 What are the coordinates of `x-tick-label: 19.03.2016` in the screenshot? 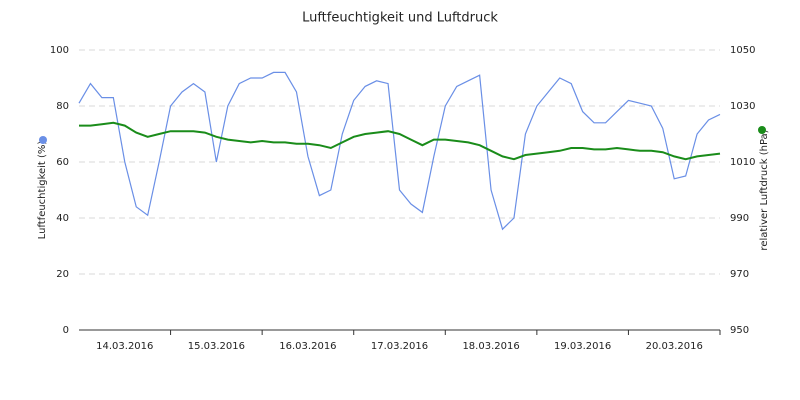 It's located at (582, 346).